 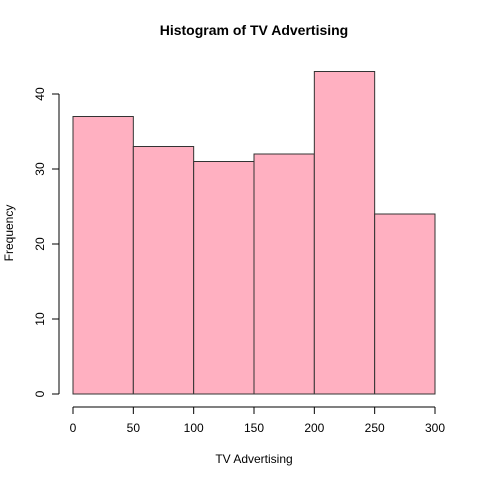 What do you see at coordinates (40, 393) in the screenshot?
I see `y-tick-label-0: 0` at bounding box center [40, 393].